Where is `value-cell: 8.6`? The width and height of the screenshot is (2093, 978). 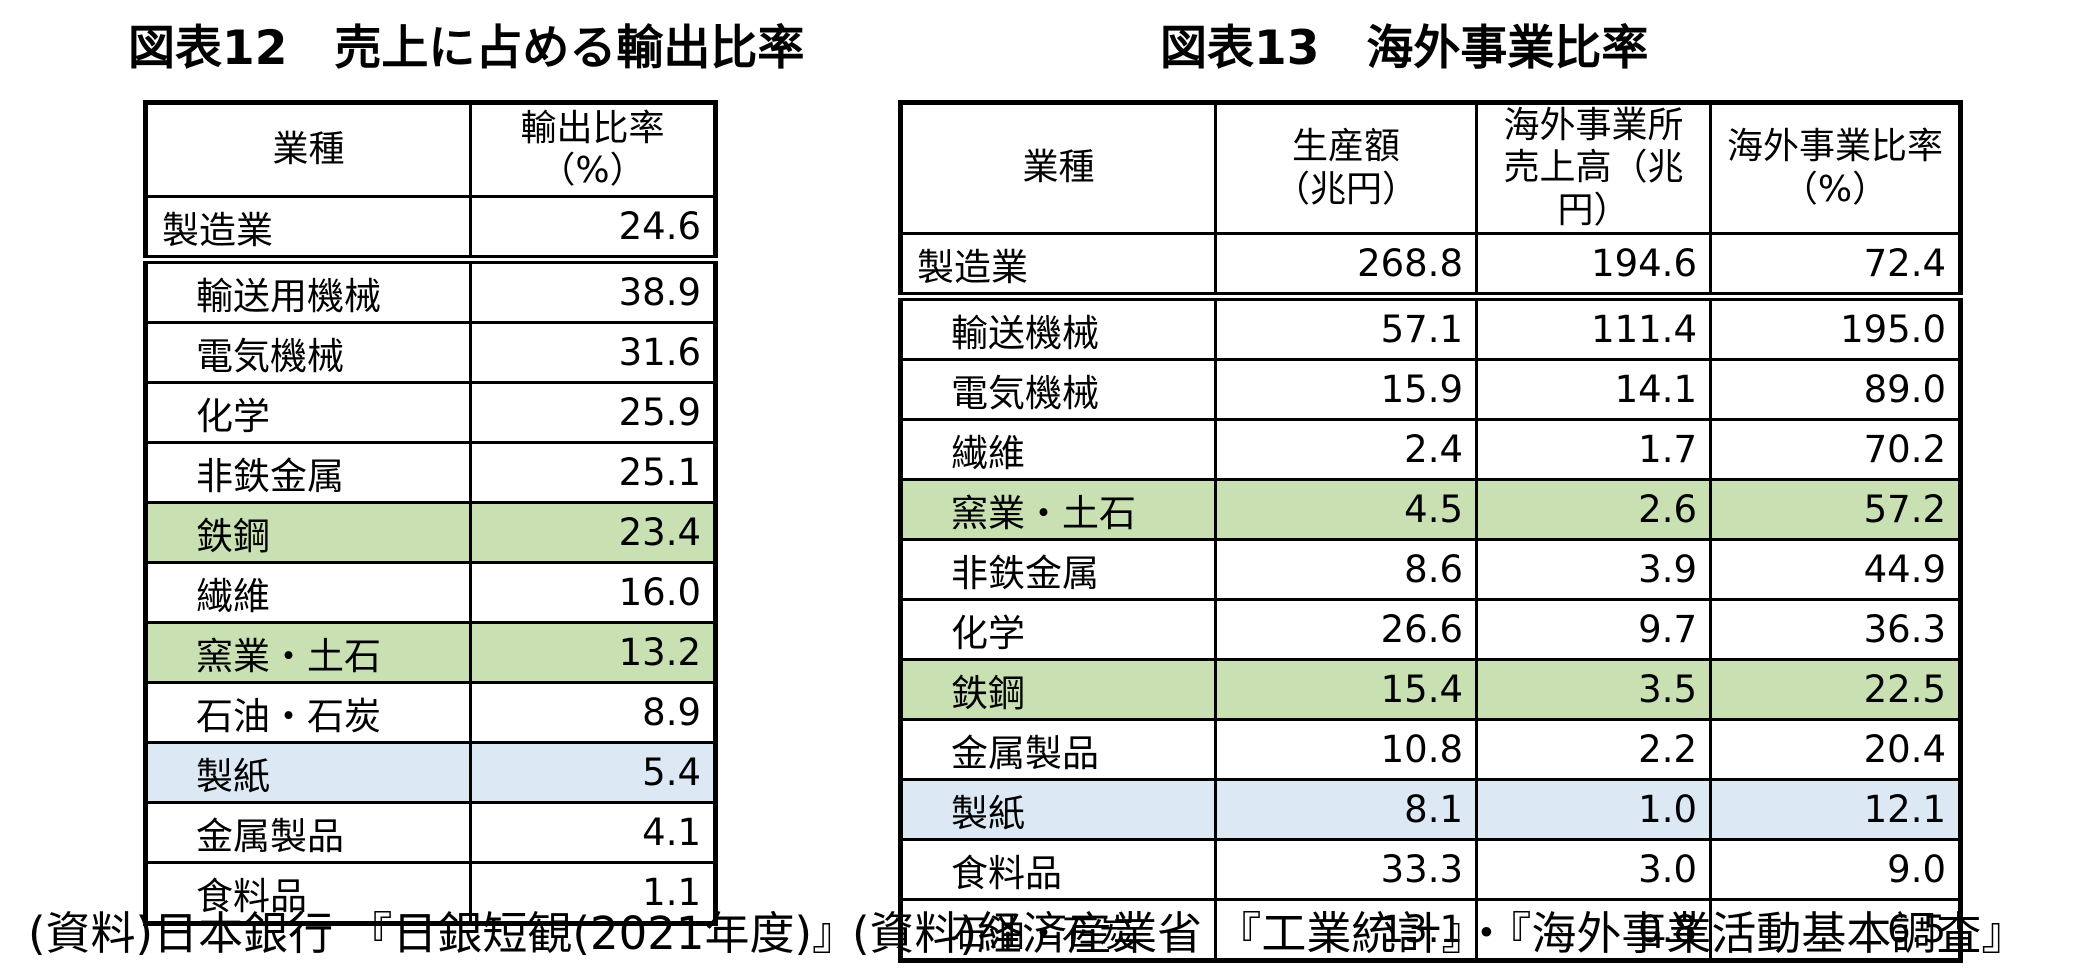
value-cell: 8.6 is located at coordinates (1346, 570).